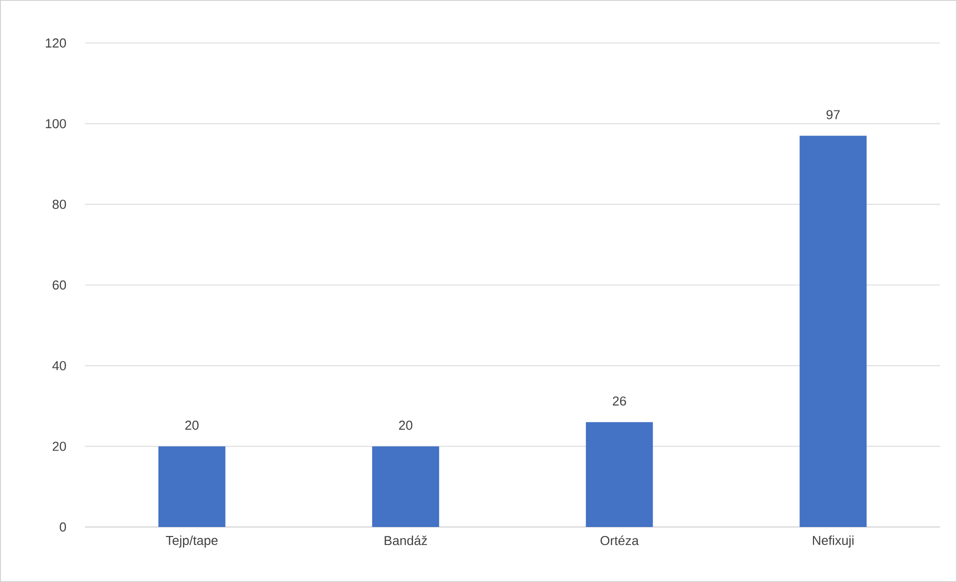 This screenshot has width=957, height=582. Describe the element at coordinates (63, 527) in the screenshot. I see `y-tick-label: 0` at that location.